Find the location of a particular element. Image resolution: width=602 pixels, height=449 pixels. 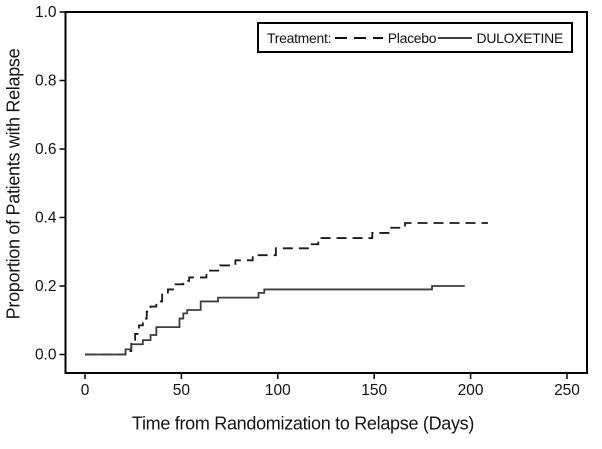

placebo-dashed-line-sample is located at coordinates (359, 37).